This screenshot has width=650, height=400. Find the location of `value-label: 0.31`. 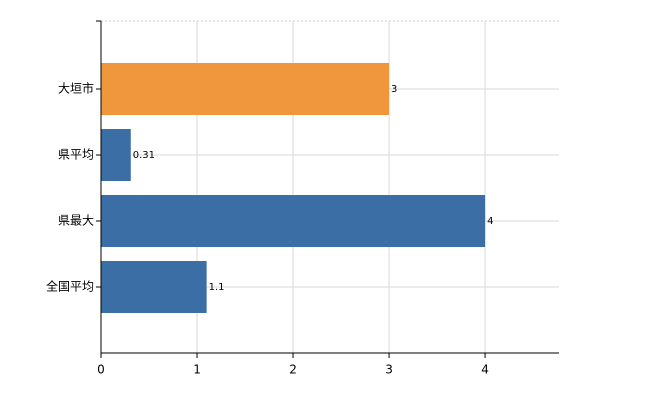

value-label: 0.31 is located at coordinates (144, 155).